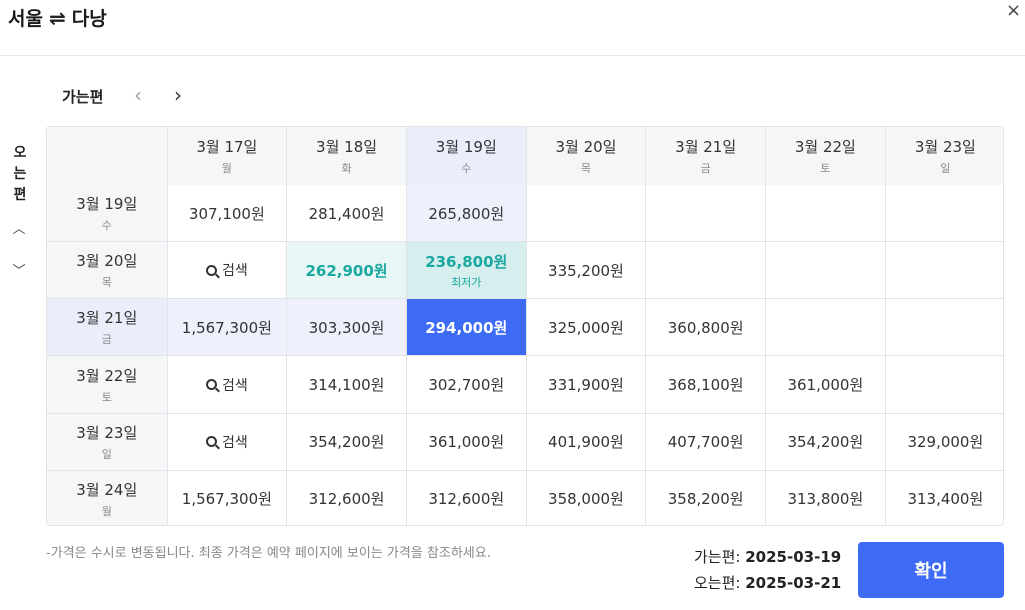  Describe the element at coordinates (586, 327) in the screenshot. I see `price-cell: 325,000원` at that location.